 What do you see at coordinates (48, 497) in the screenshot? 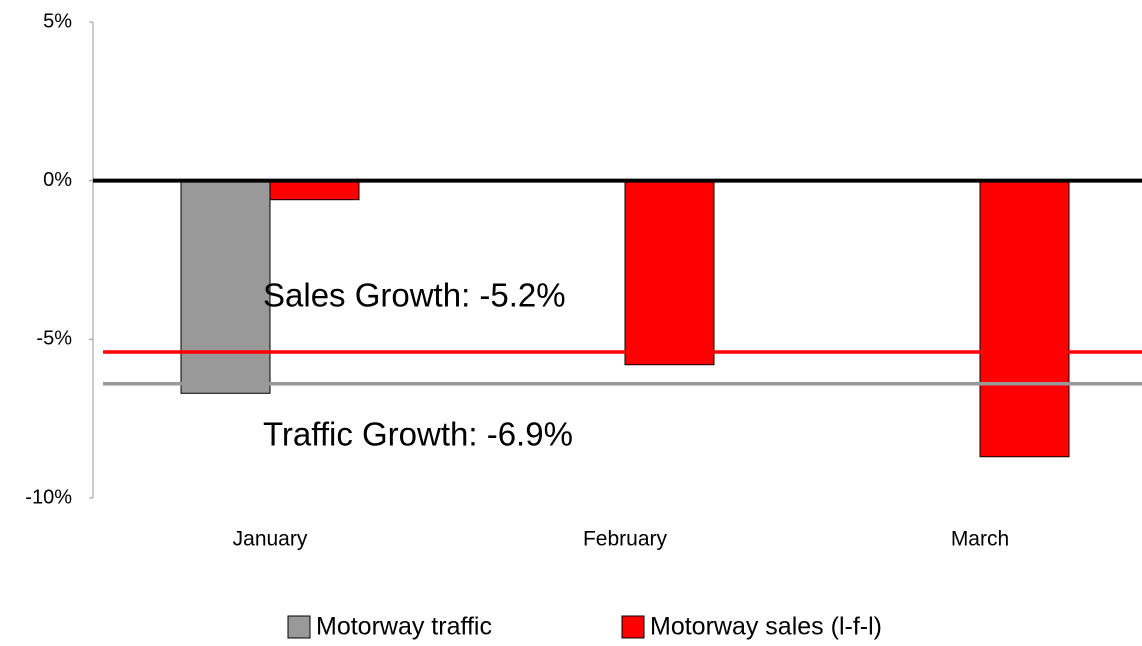
I see `y-tick-label: -10%` at bounding box center [48, 497].